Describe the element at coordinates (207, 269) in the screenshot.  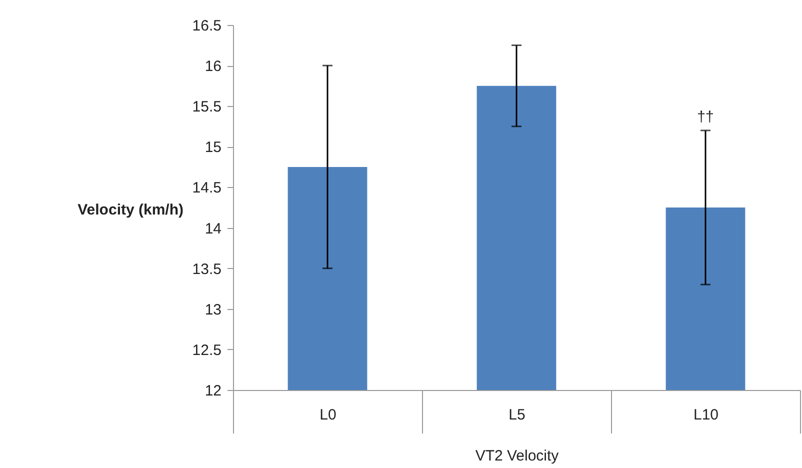
I see `y-tick-label: 13.5` at that location.